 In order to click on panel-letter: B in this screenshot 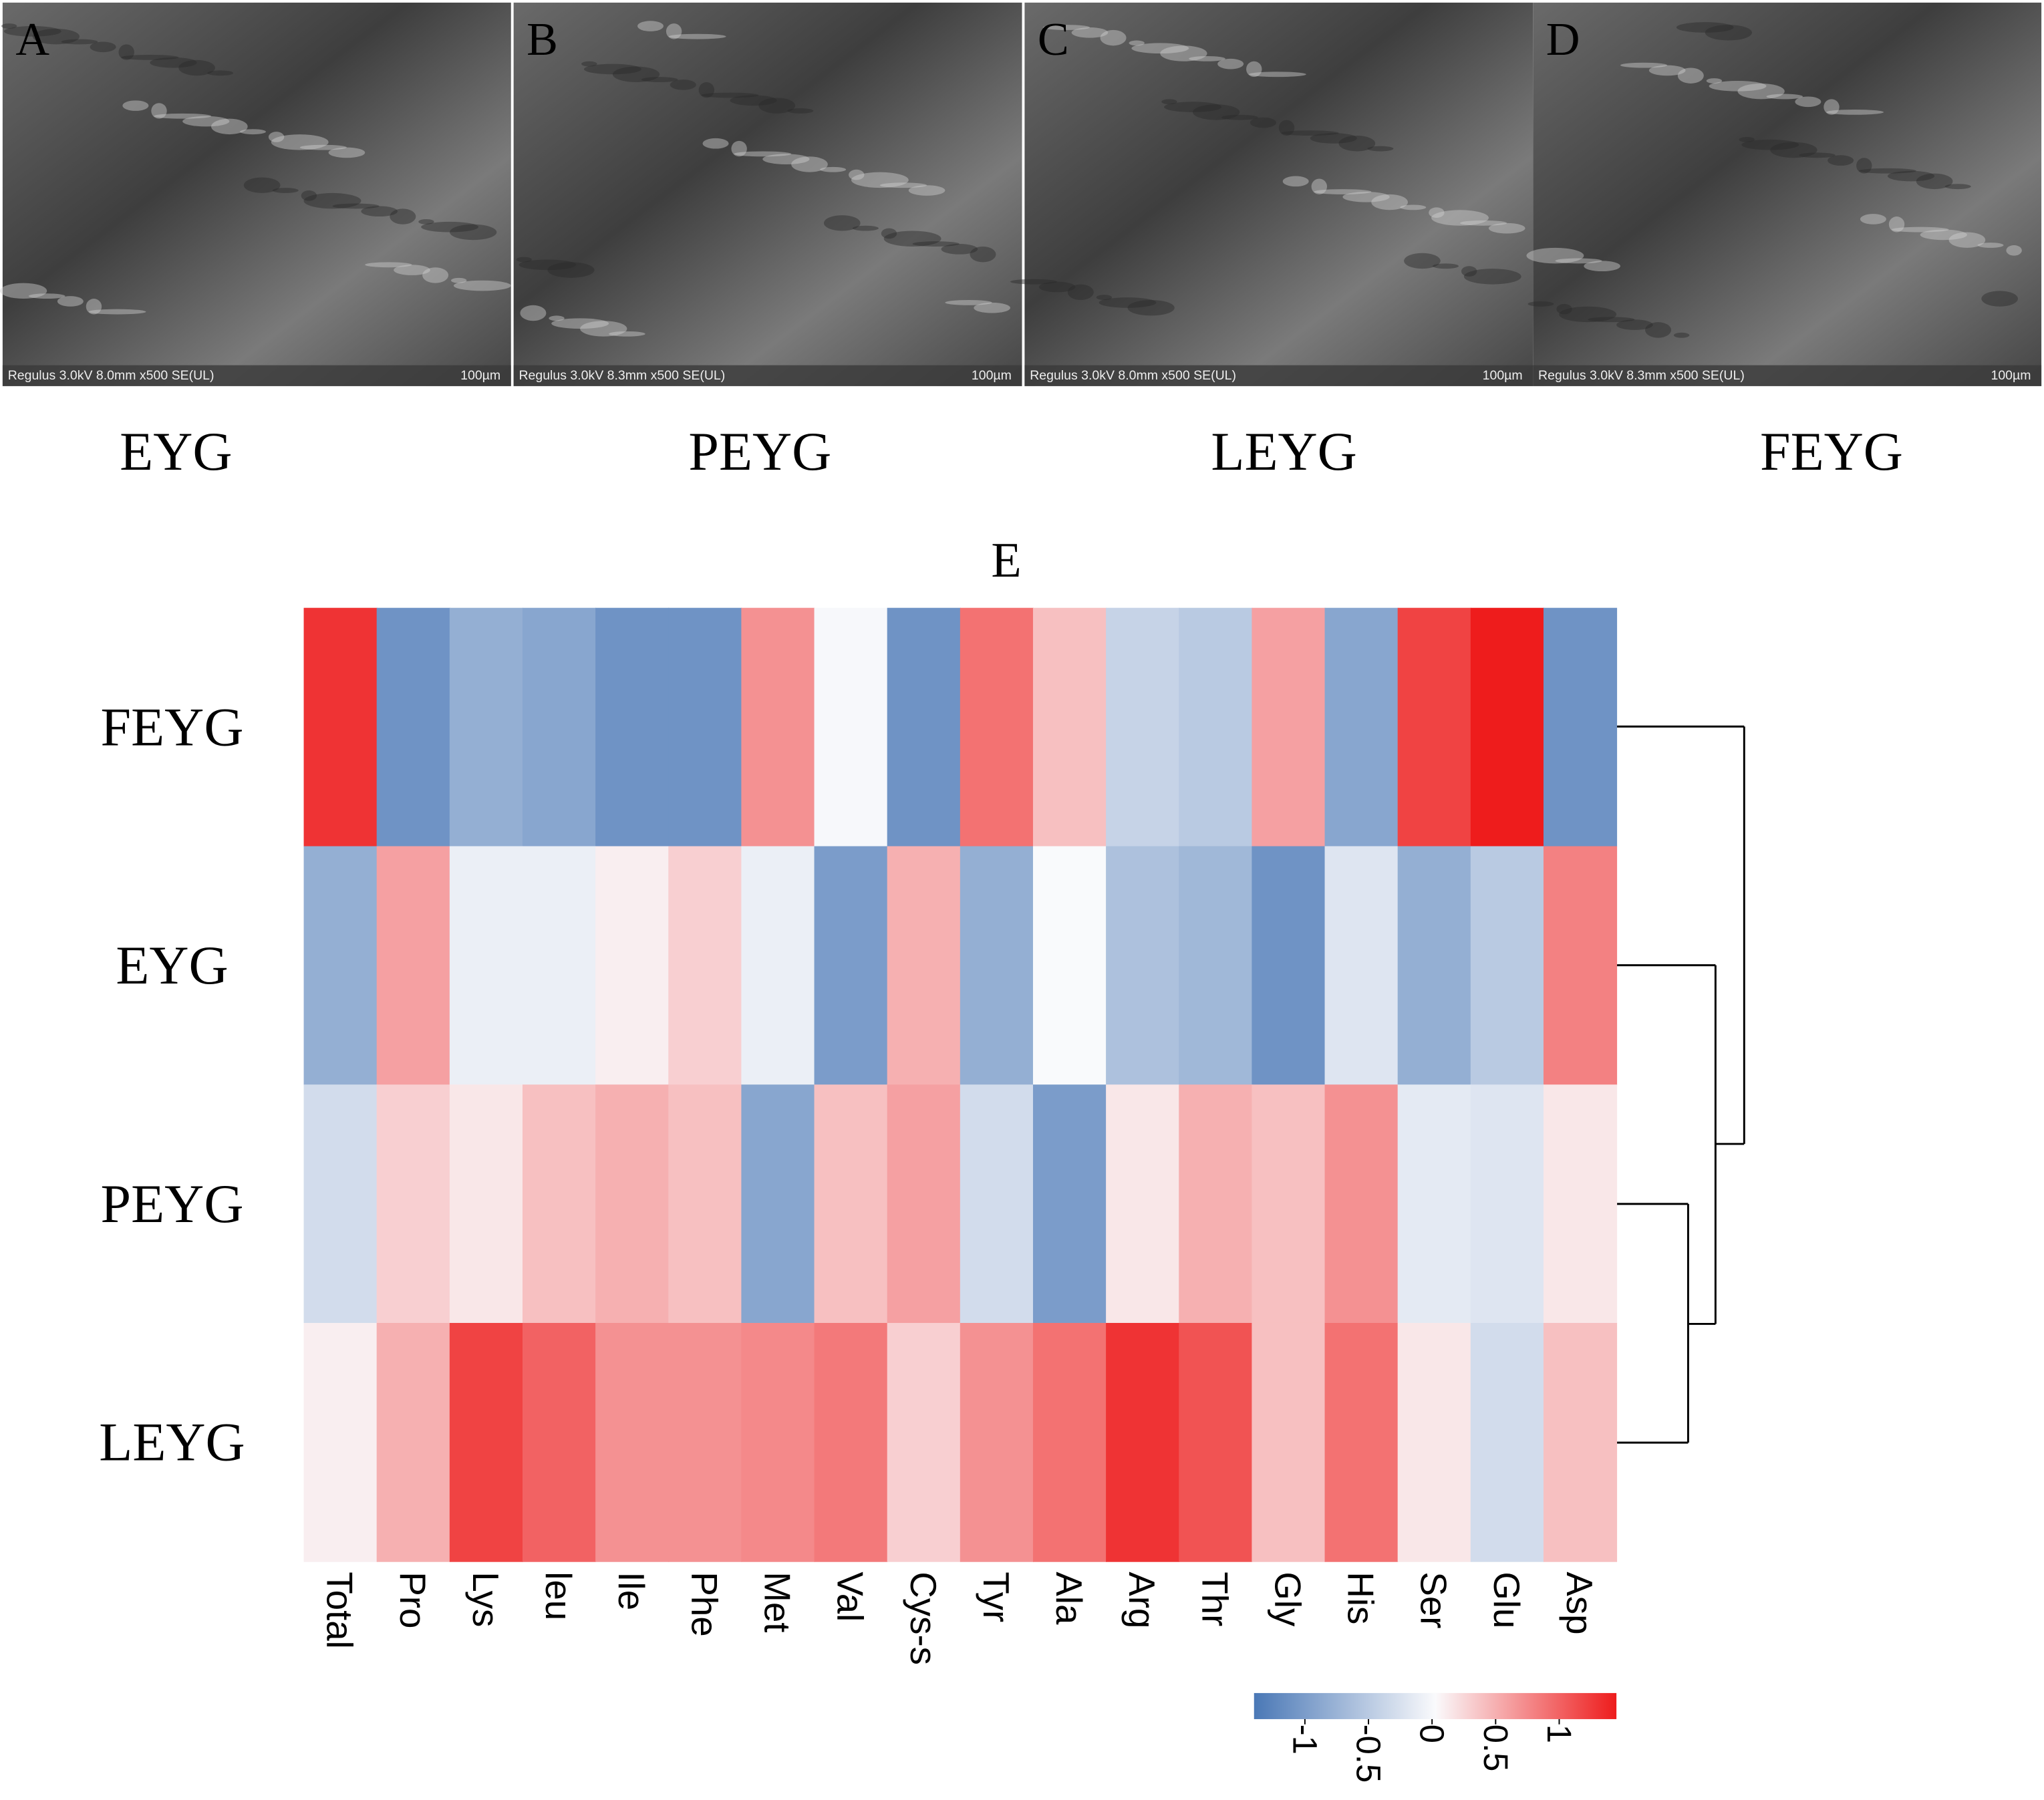, I will do `click(542, 39)`.